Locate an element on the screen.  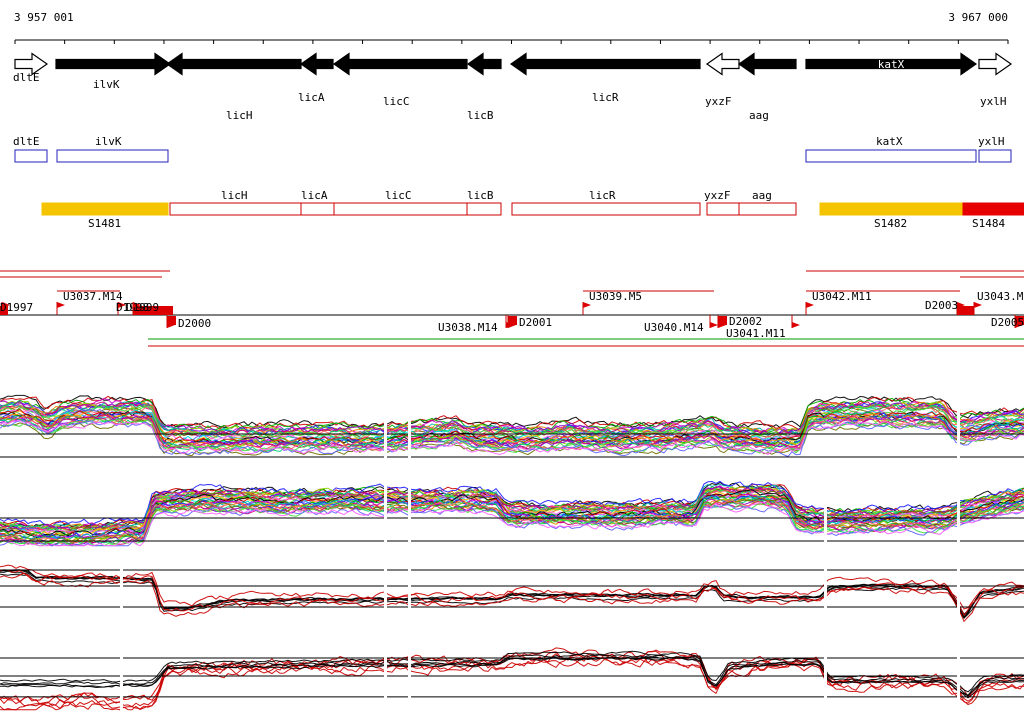
gene-arrow-katX is located at coordinates (891, 64).